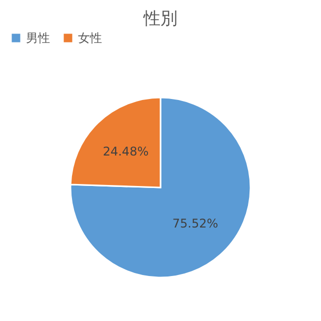 This screenshot has width=321, height=321. What do you see at coordinates (38, 38) in the screenshot?
I see `legend-label: 男性` at bounding box center [38, 38].